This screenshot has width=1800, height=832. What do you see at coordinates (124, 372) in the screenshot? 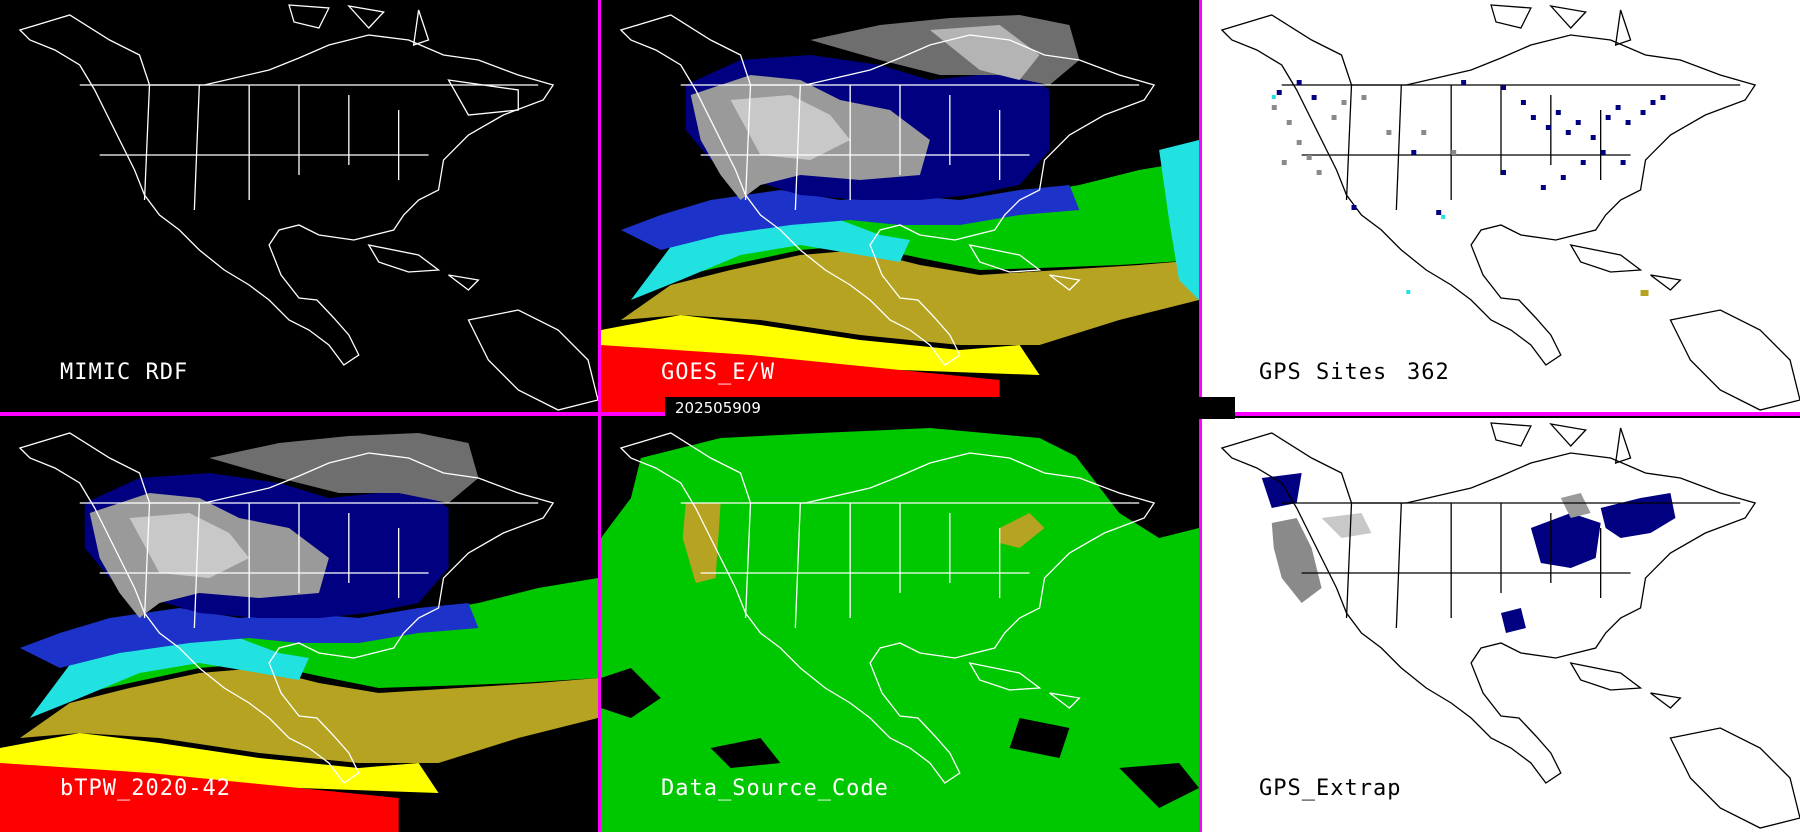
I see `panel-label: MIMIC RDF` at bounding box center [124, 372].